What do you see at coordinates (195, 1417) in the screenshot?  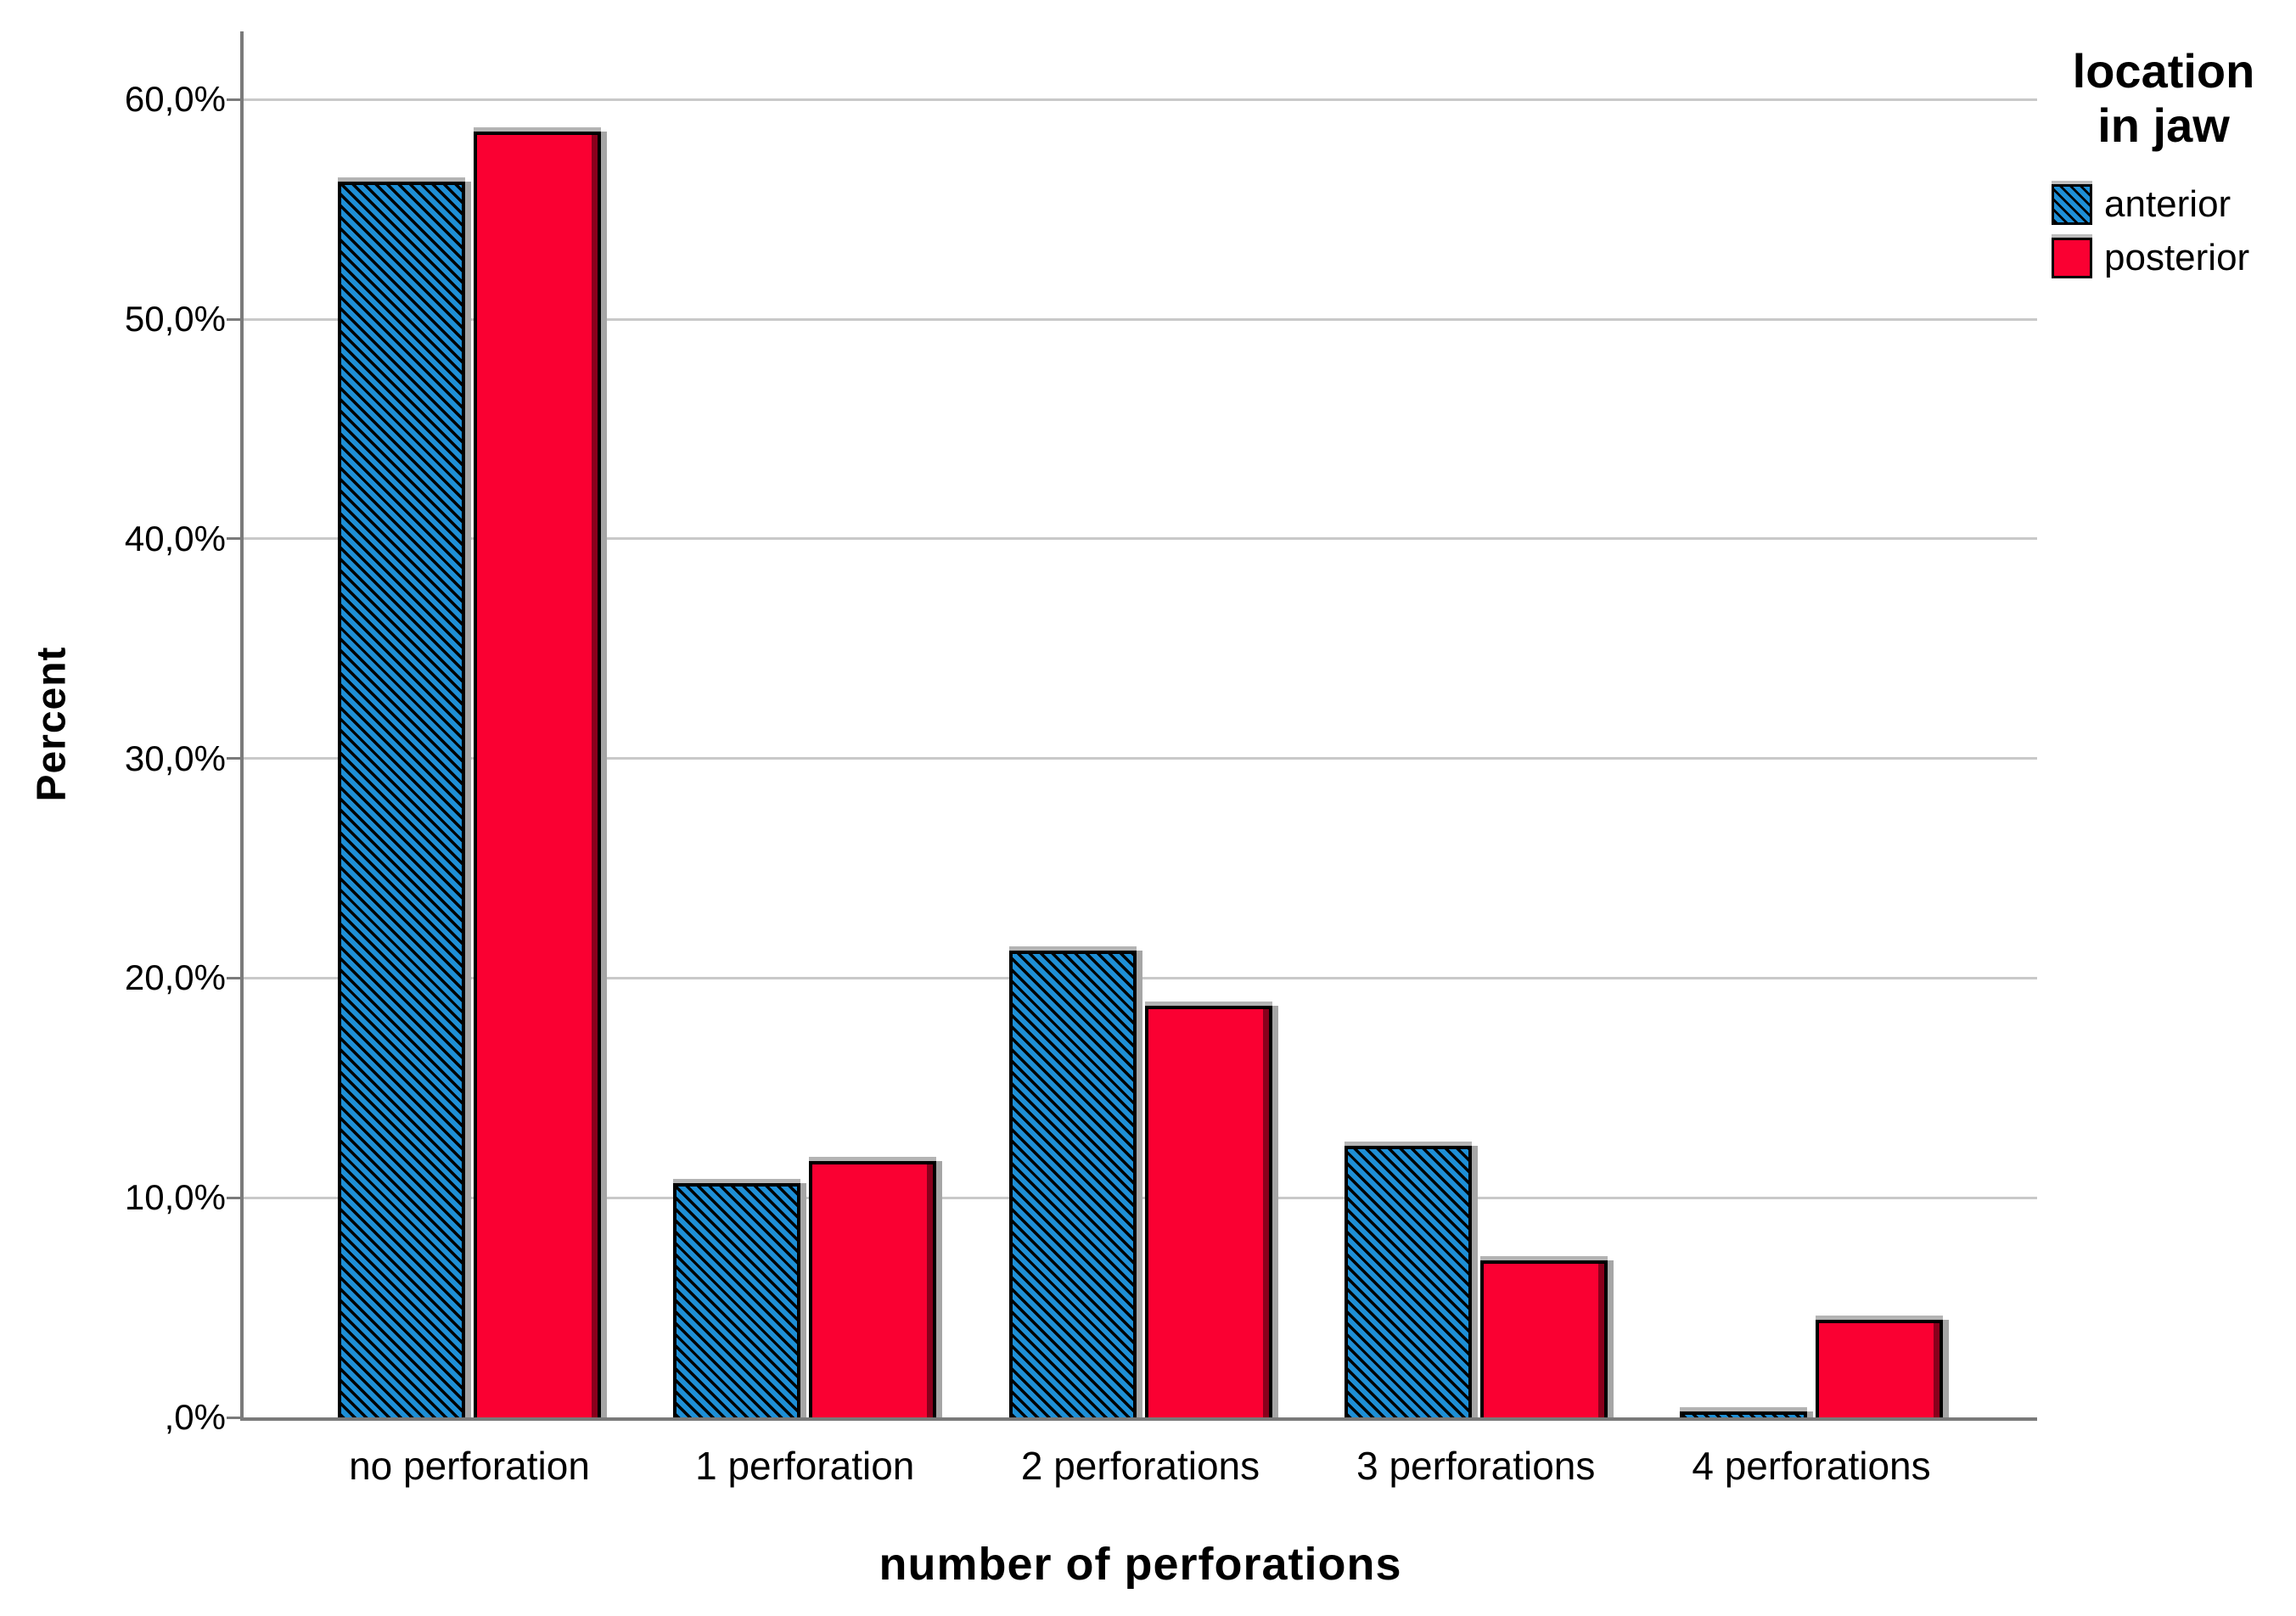 I see `y-tick-label-0: ,0%` at bounding box center [195, 1417].